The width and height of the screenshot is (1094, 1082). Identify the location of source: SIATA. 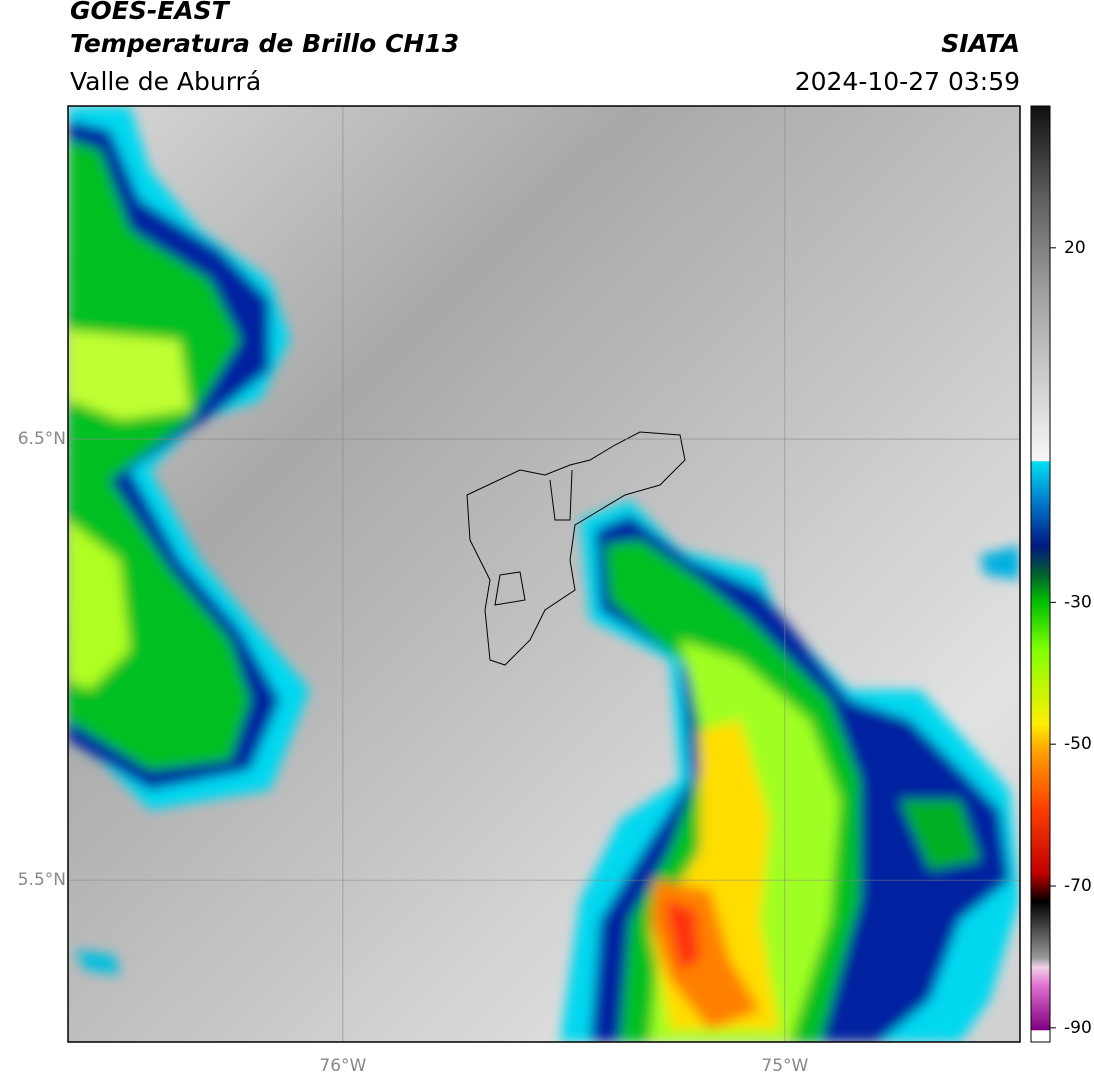
(980, 43).